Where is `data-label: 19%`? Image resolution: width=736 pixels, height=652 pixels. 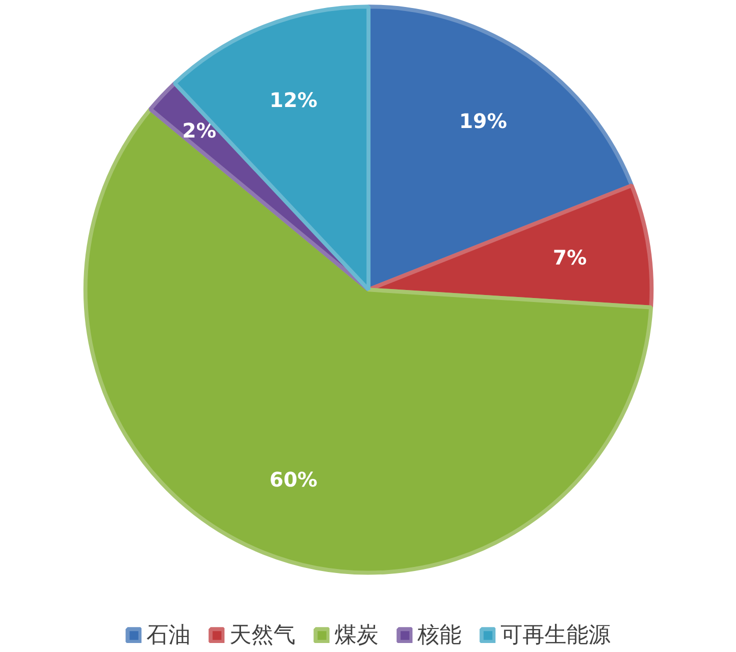 data-label: 19% is located at coordinates (483, 120).